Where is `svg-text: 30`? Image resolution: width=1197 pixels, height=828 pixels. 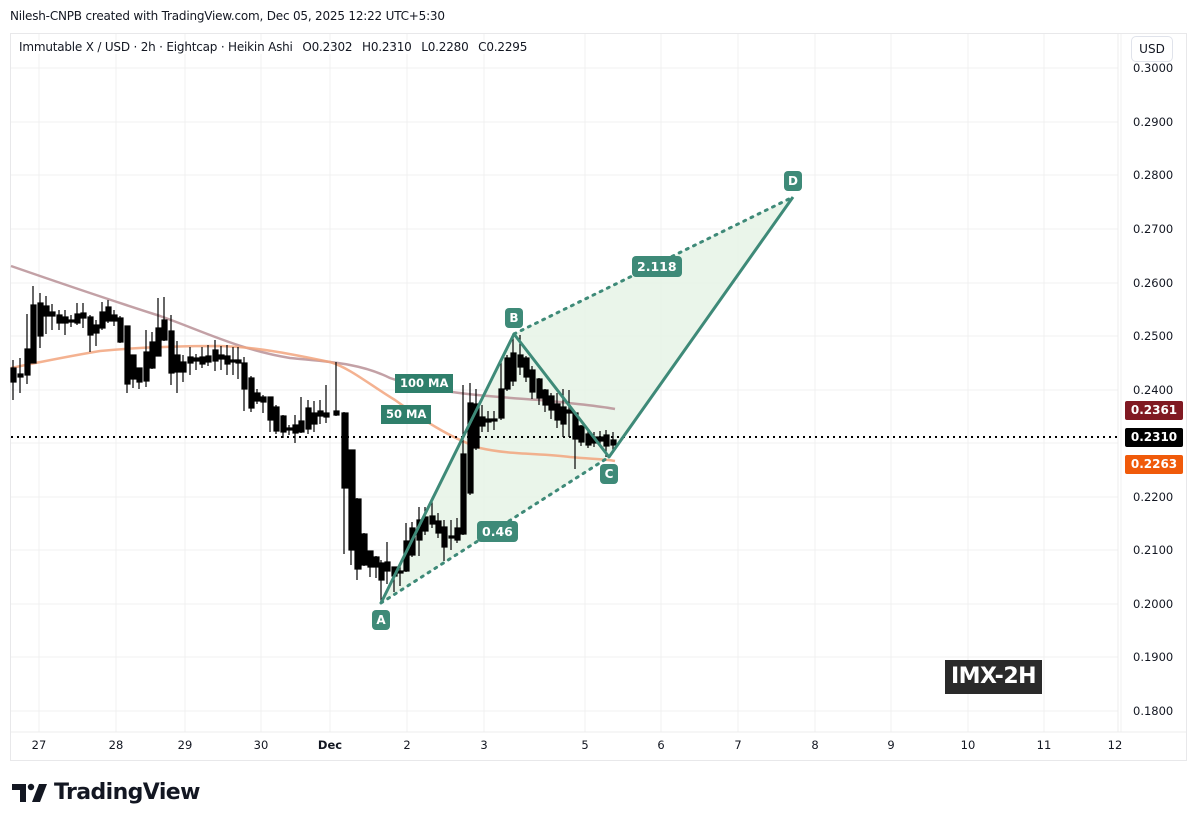 svg-text: 30 is located at coordinates (261, 745).